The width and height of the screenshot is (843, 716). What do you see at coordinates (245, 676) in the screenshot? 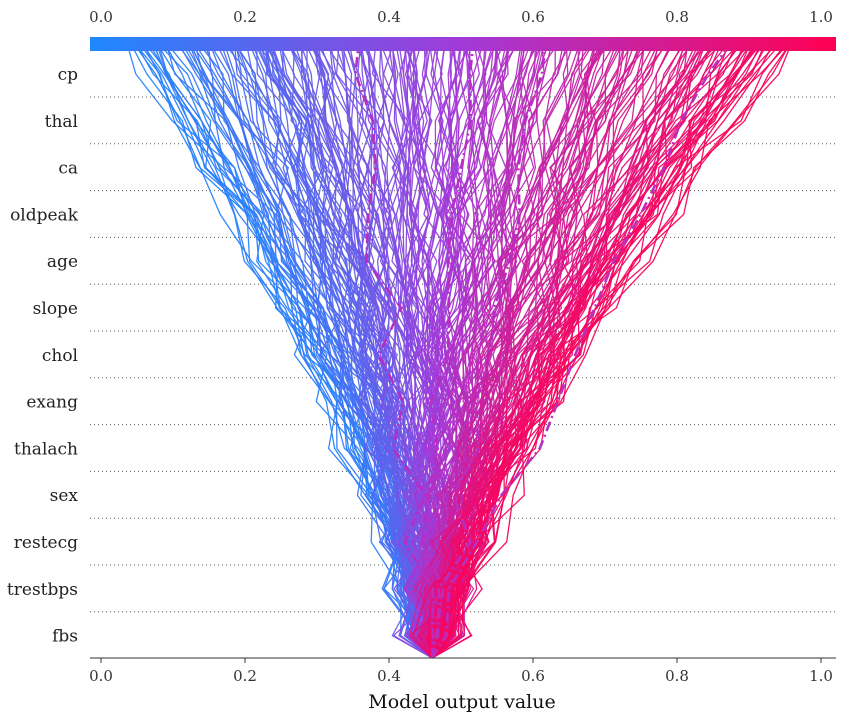
I see `bottom-tick-label: 0.2` at bounding box center [245, 676].